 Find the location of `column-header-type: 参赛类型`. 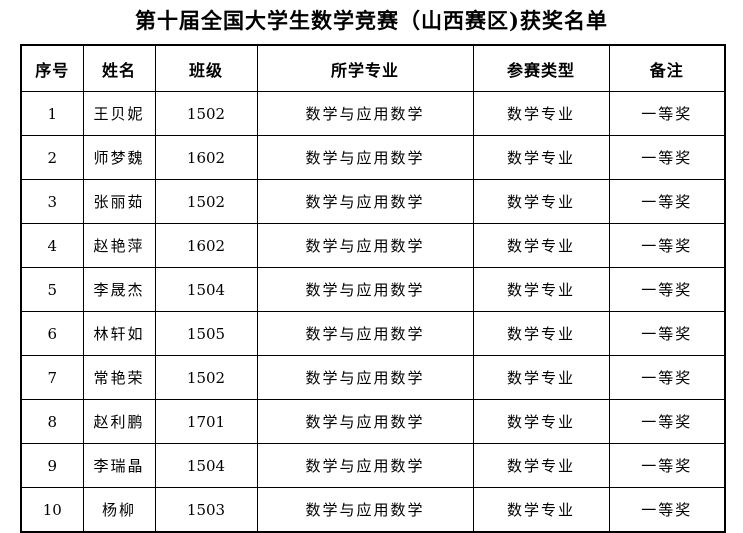

column-header-type: 参赛类型 is located at coordinates (541, 68).